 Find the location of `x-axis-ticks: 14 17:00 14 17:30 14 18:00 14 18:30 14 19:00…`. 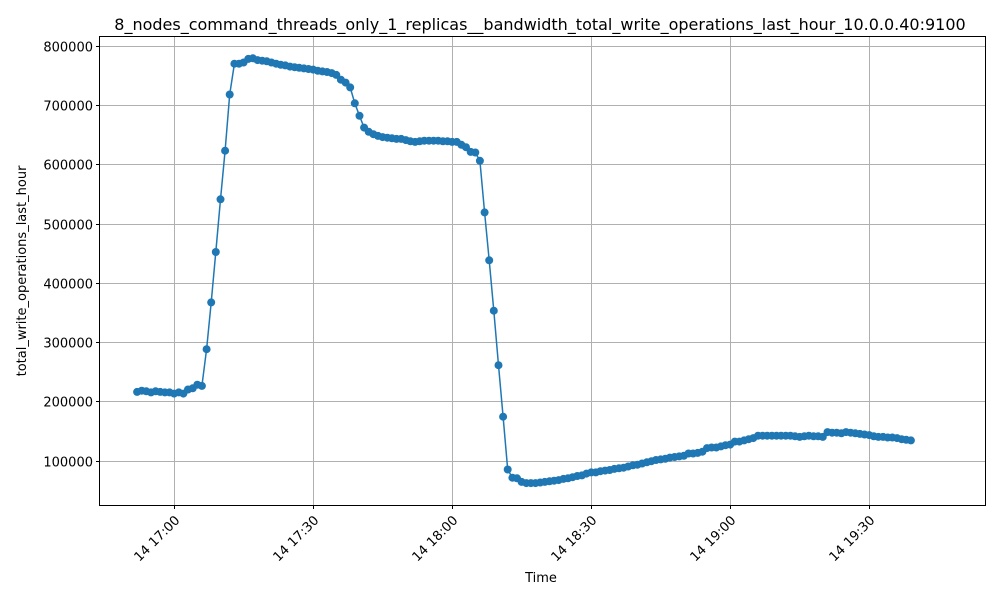

x-axis-ticks: 14 17:00 14 17:30 14 18:00 14 18:30 14 19:00… is located at coordinates (505, 535).